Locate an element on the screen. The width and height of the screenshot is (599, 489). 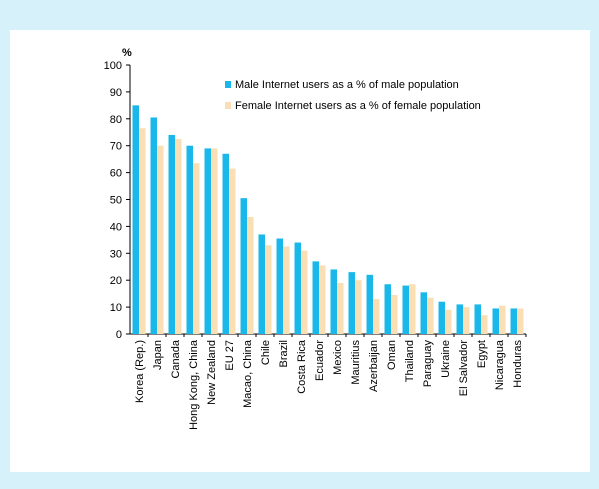
y-axis-label: % is located at coordinates (127, 53).